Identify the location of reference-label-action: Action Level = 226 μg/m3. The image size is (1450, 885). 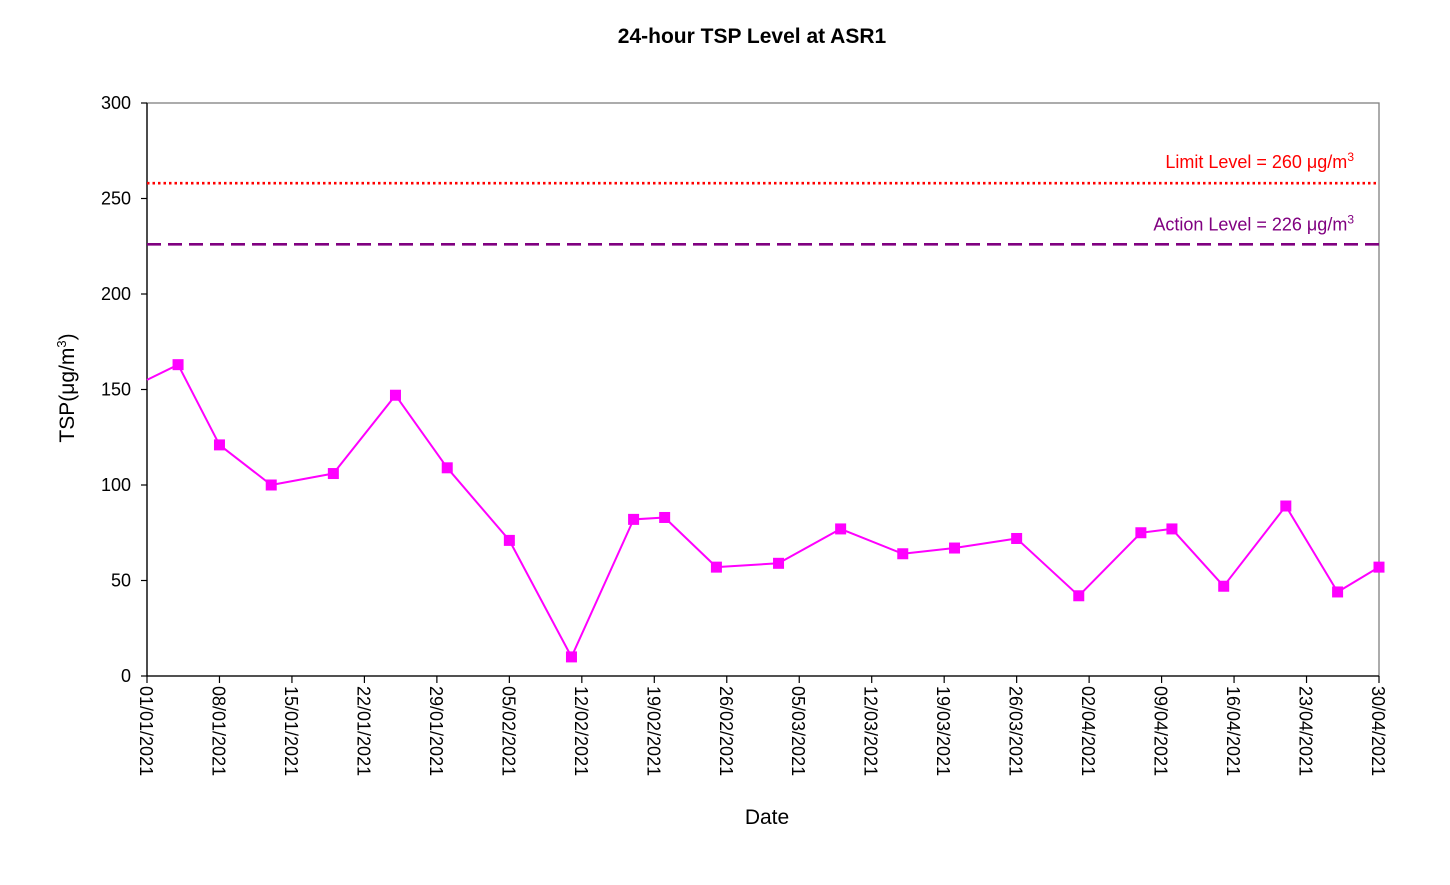
(1253, 223).